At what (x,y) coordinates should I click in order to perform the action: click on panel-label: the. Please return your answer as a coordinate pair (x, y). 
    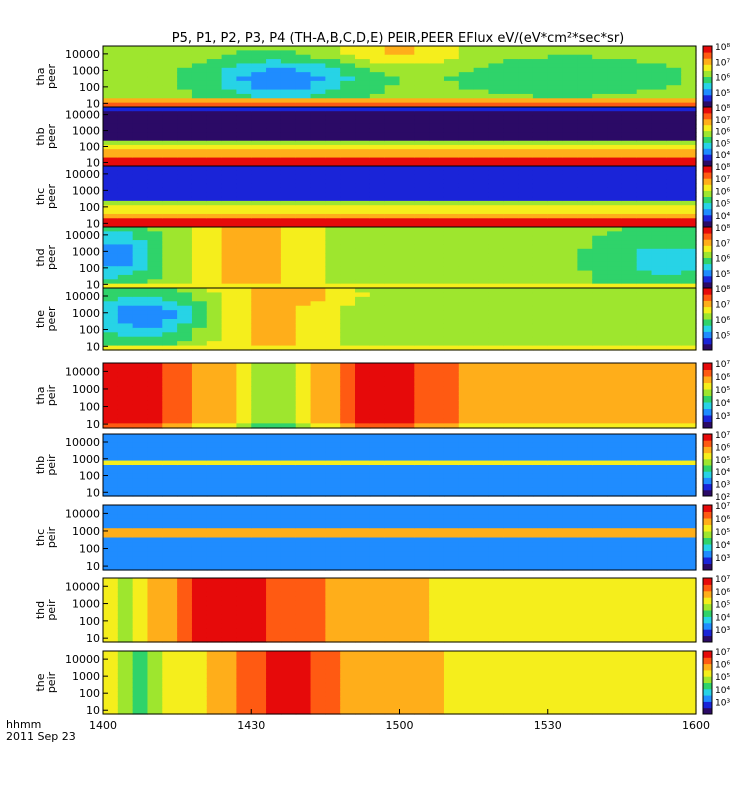
    Looking at the image, I should click on (40, 319).